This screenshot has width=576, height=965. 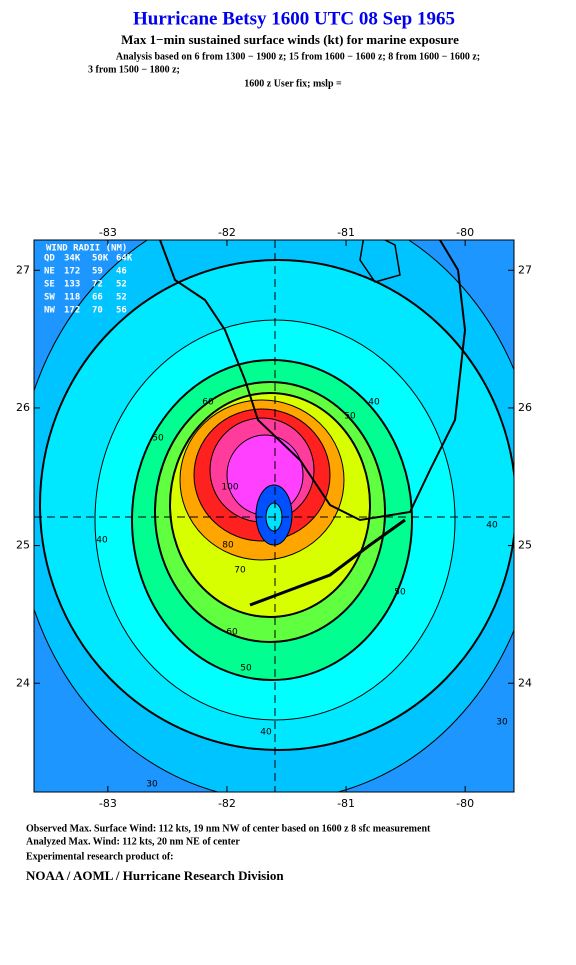 What do you see at coordinates (49, 272) in the screenshot?
I see `radii-cell: NE` at bounding box center [49, 272].